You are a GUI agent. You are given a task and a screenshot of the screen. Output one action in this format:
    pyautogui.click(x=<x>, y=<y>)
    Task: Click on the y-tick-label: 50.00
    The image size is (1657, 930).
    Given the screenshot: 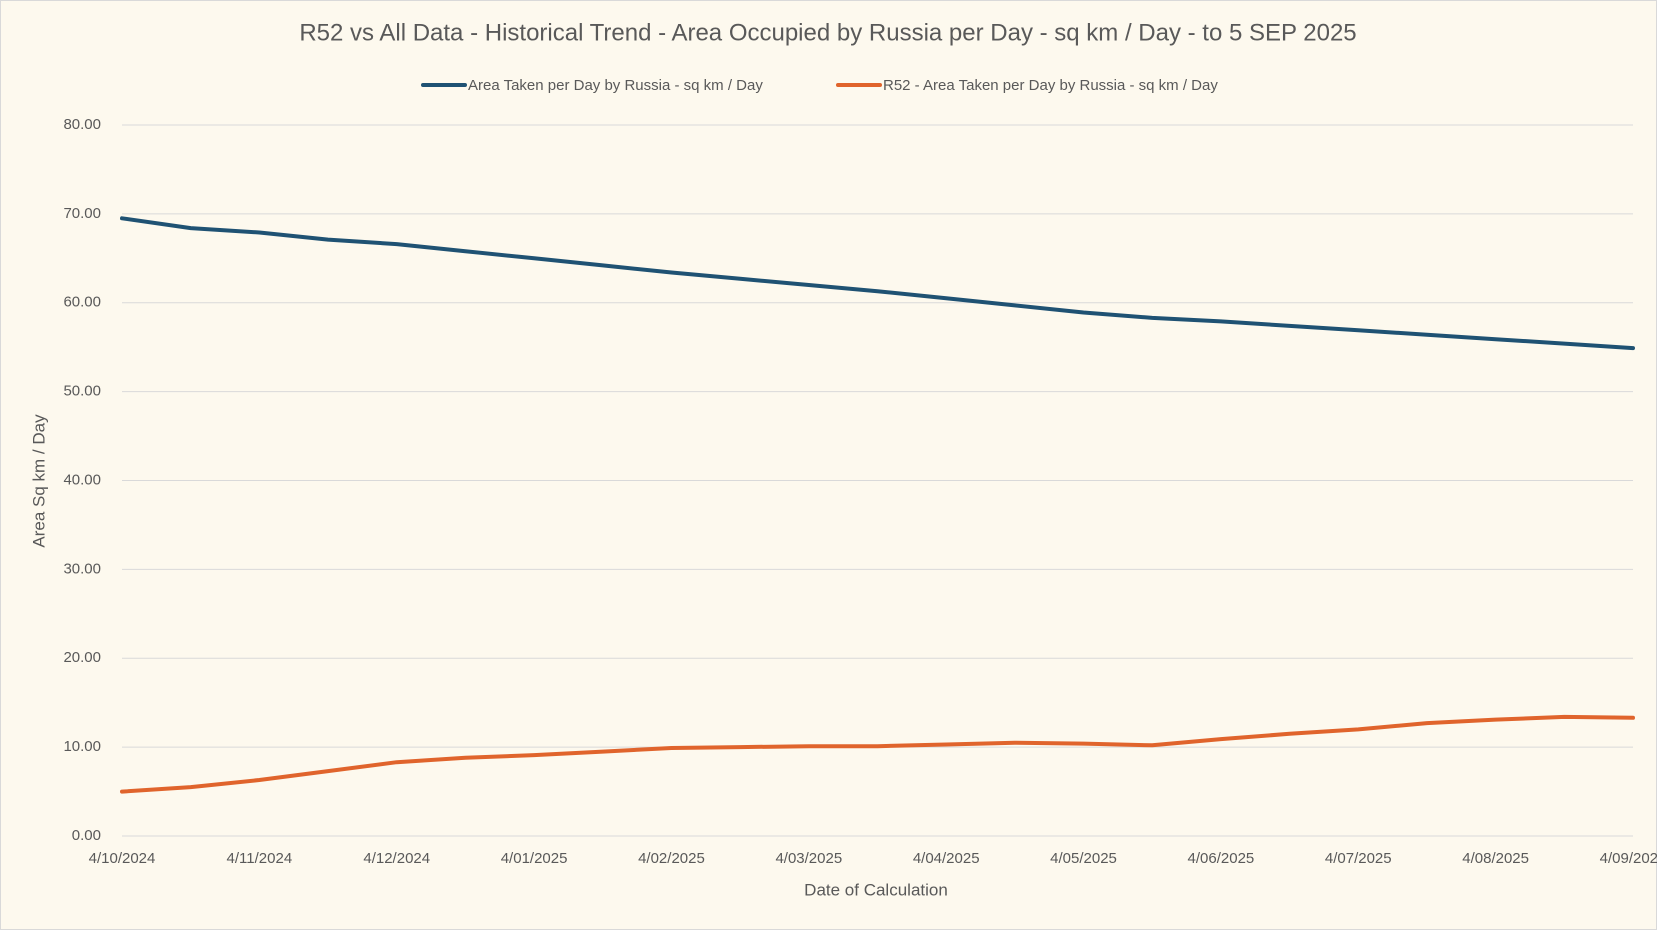 What is the action you would take?
    pyautogui.click(x=82, y=391)
    